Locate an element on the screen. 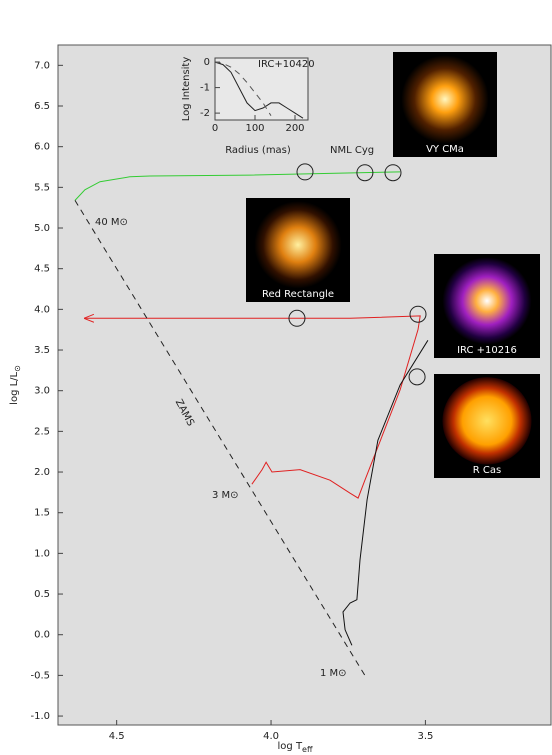 This screenshot has height=755, width=552. y-tick-label: 7.0 is located at coordinates (42, 65).